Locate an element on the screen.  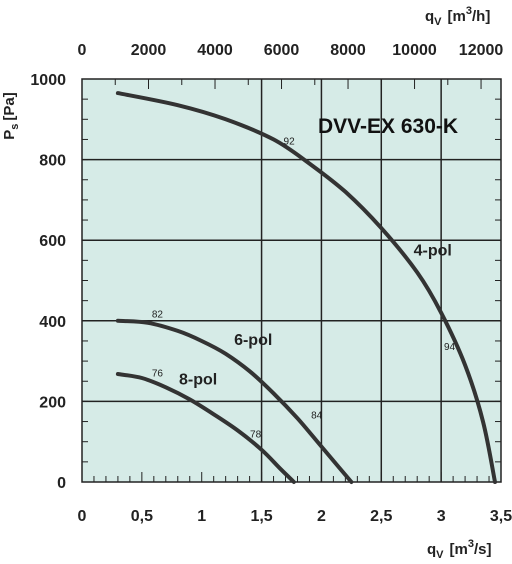
efficiency-label: 82 is located at coordinates (158, 315).